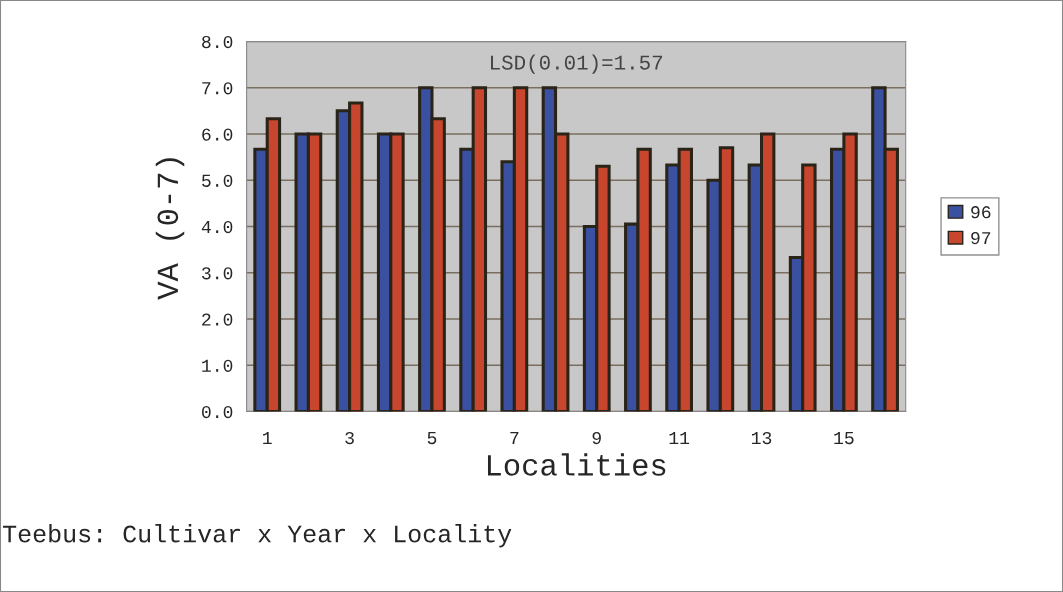 The image size is (1063, 592). I want to click on x-tick-label: 9, so click(596, 438).